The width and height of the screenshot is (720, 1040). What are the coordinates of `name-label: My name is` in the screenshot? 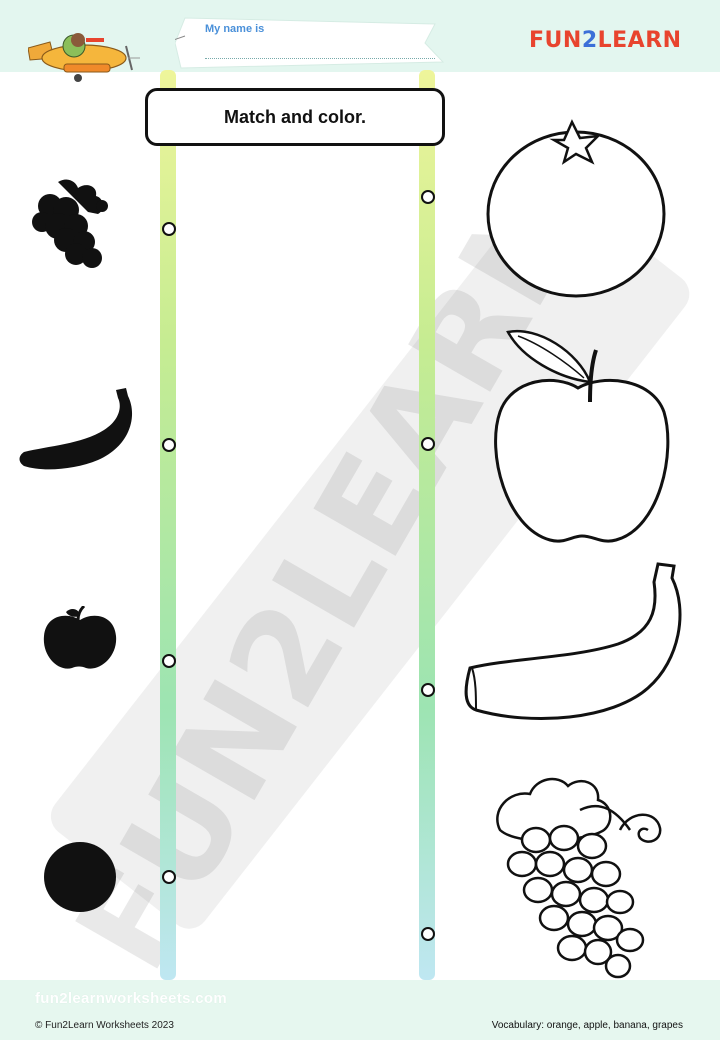 It's located at (235, 29).